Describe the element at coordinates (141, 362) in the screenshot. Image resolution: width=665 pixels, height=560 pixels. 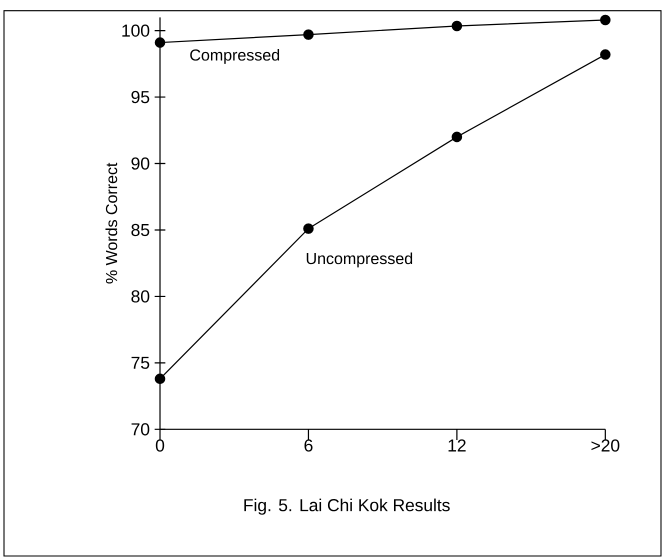
I see `y-tick-label: 75` at that location.